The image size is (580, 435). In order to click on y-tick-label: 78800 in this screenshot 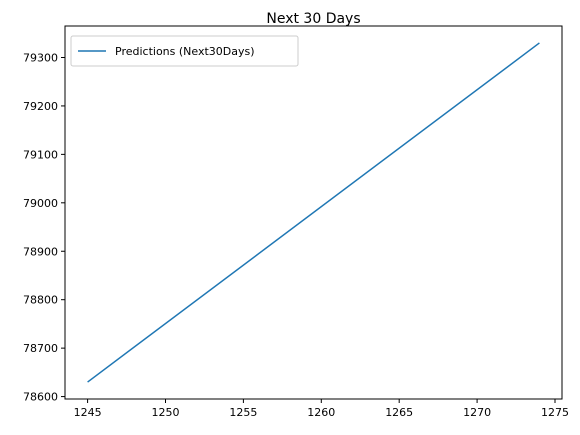, I will do `click(40, 300)`.